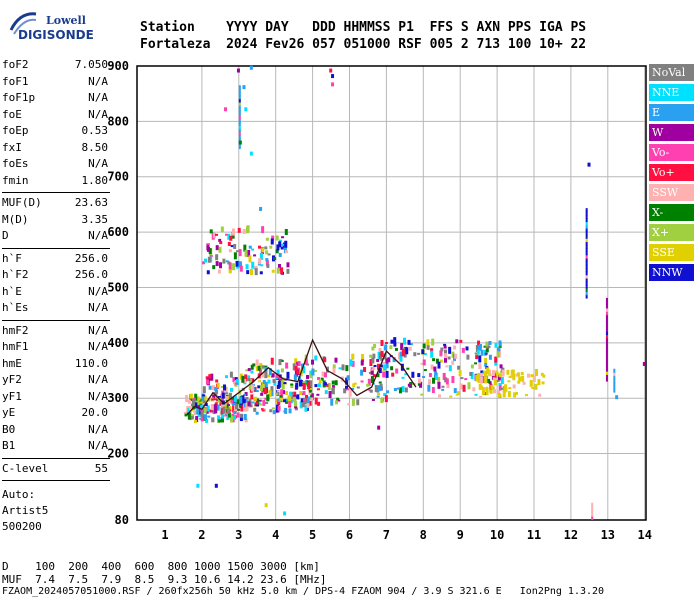 Image resolution: width=700 pixels, height=612 pixels. I want to click on y-tick-label: 200, so click(118, 454).